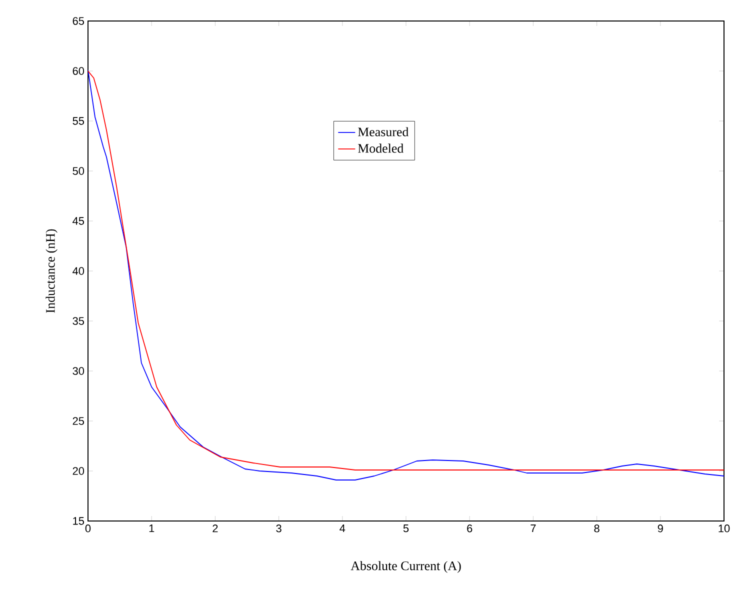 This screenshot has width=737, height=592. I want to click on legend-label: Measured, so click(383, 131).